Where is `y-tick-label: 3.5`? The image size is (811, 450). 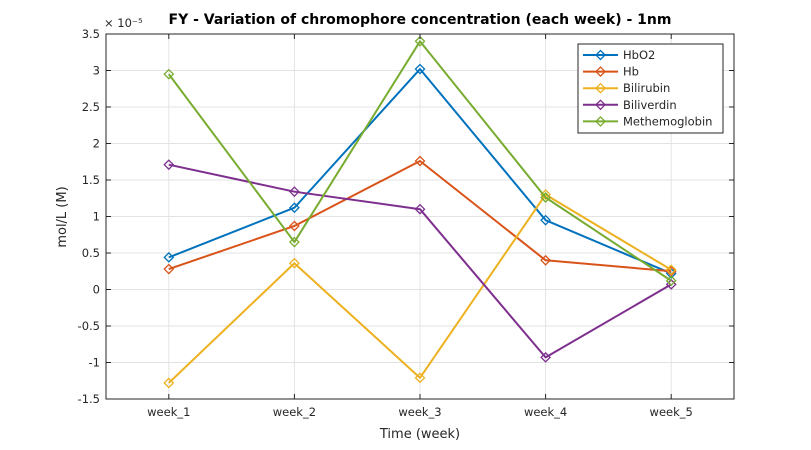 y-tick-label: 3.5 is located at coordinates (91, 34).